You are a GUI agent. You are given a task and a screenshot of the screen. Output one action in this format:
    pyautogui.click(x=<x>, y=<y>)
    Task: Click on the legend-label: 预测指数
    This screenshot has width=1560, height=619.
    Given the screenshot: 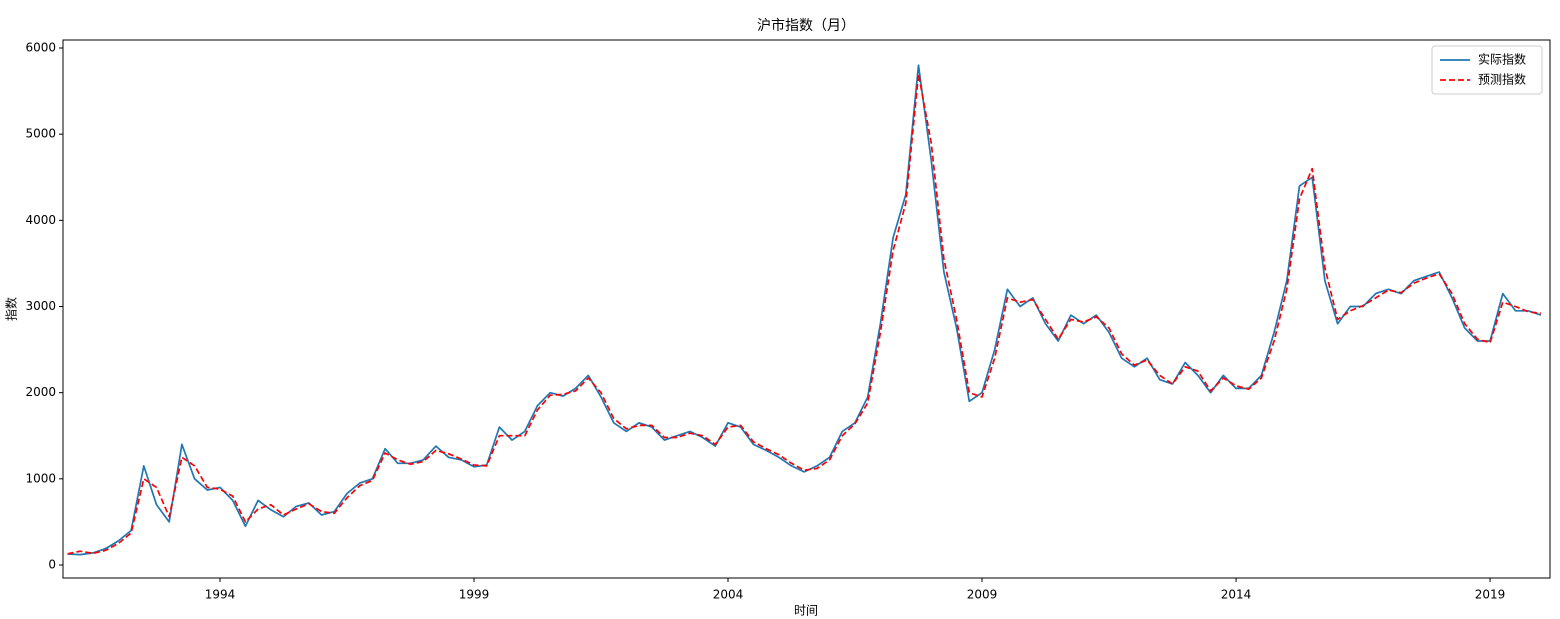 What is the action you would take?
    pyautogui.click(x=1502, y=79)
    